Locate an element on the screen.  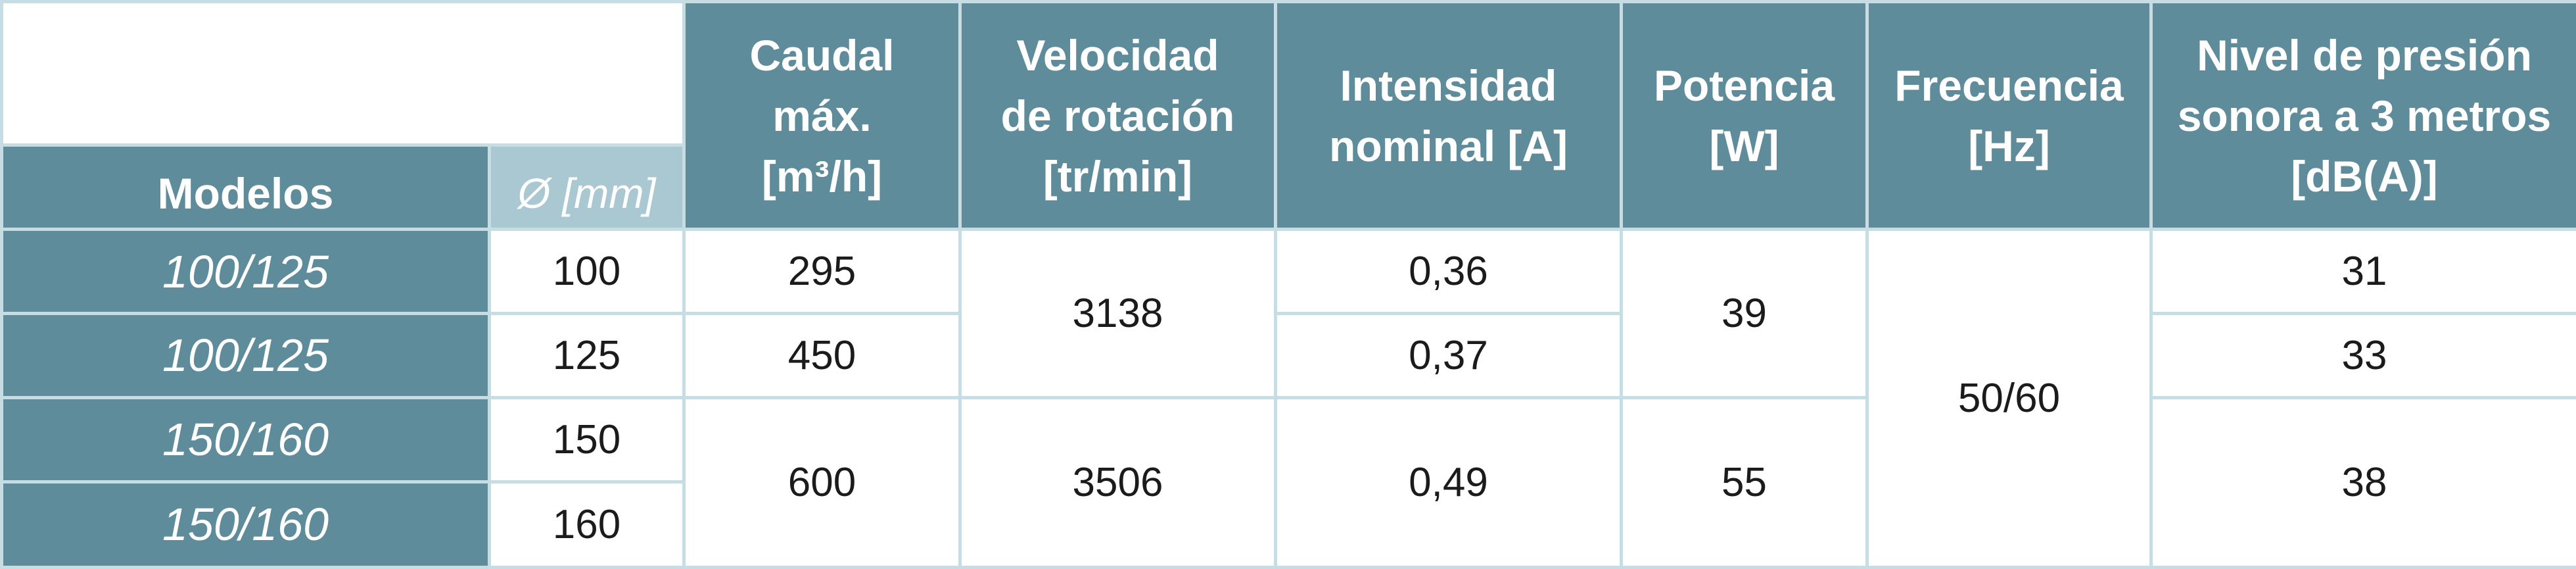
header-frecuencia: Frecuencia [Hz] is located at coordinates (2009, 116).